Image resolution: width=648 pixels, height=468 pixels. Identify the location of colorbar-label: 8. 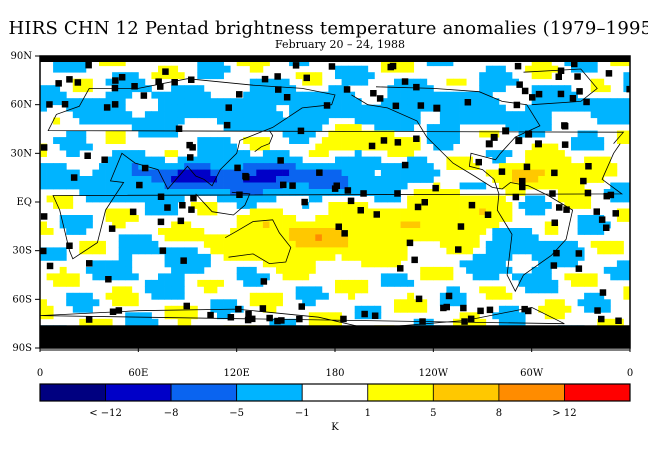
(499, 413).